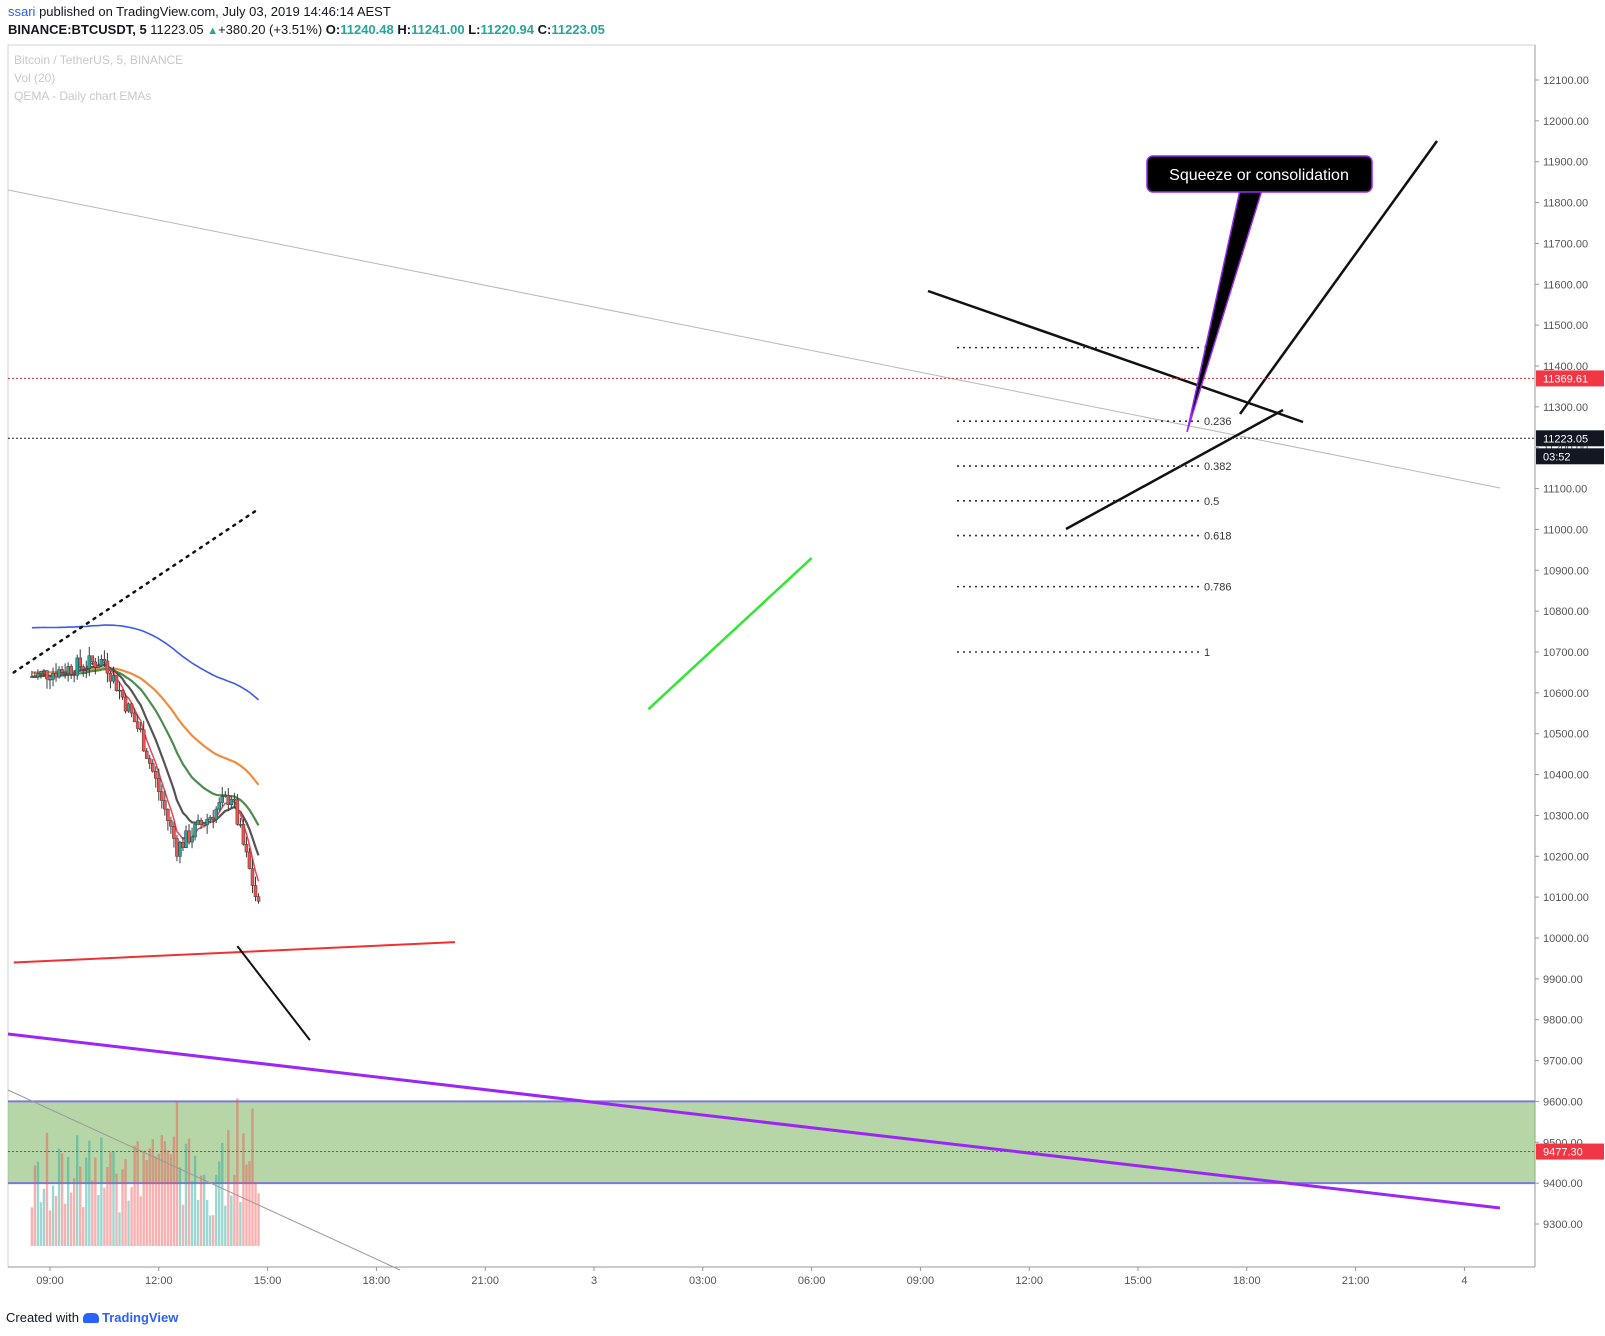 This screenshot has height=1336, width=1605. I want to click on y-tick-label: 9400.00, so click(1563, 1184).